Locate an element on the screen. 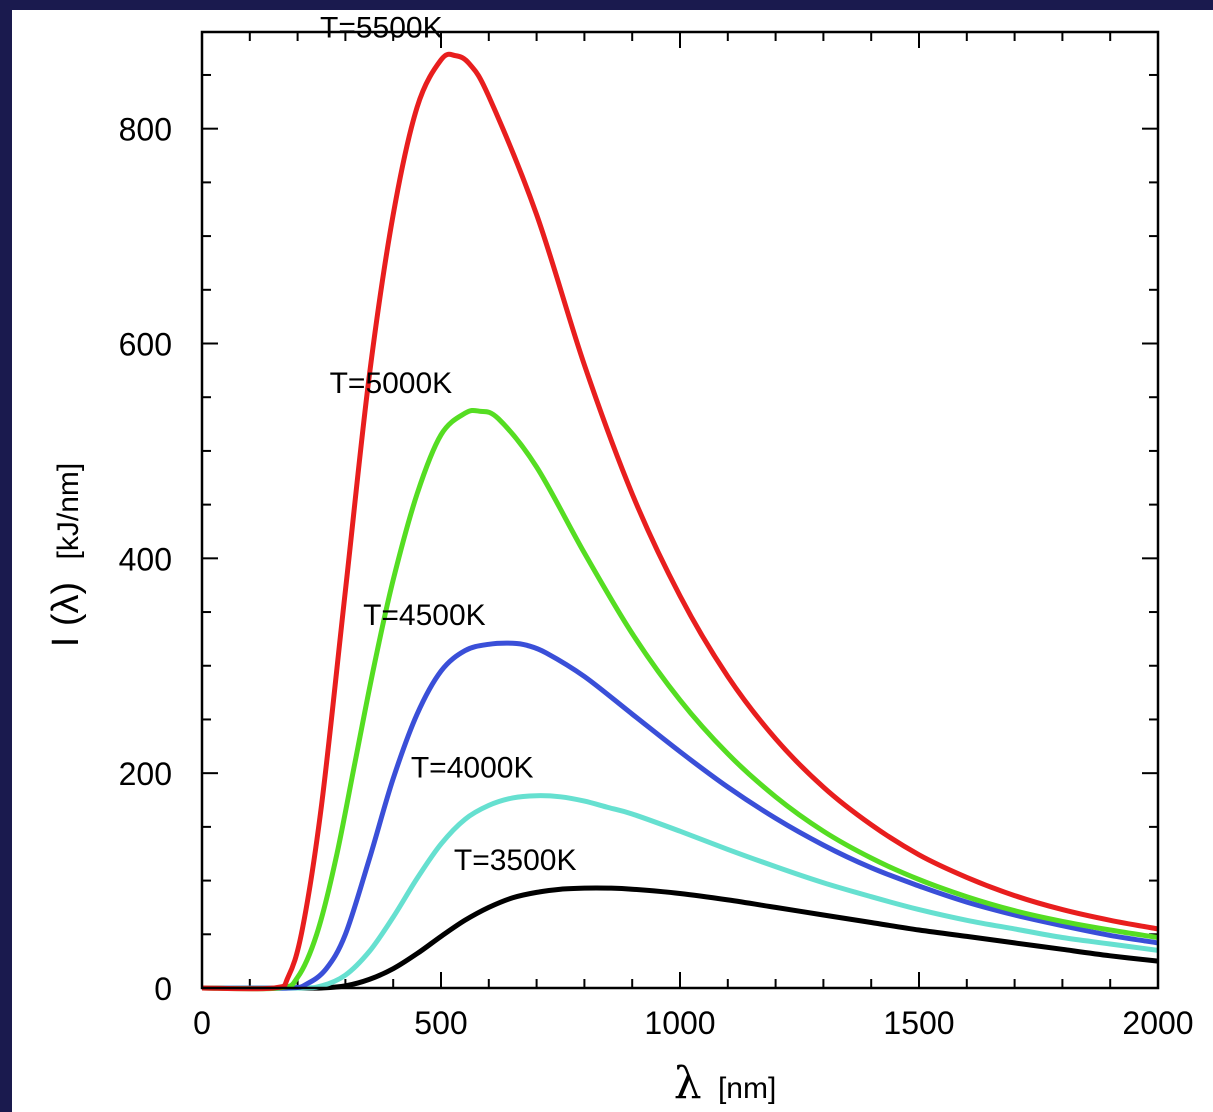 The image size is (1213, 1112). x-axis-label: λ [nm] is located at coordinates (725, 1083).